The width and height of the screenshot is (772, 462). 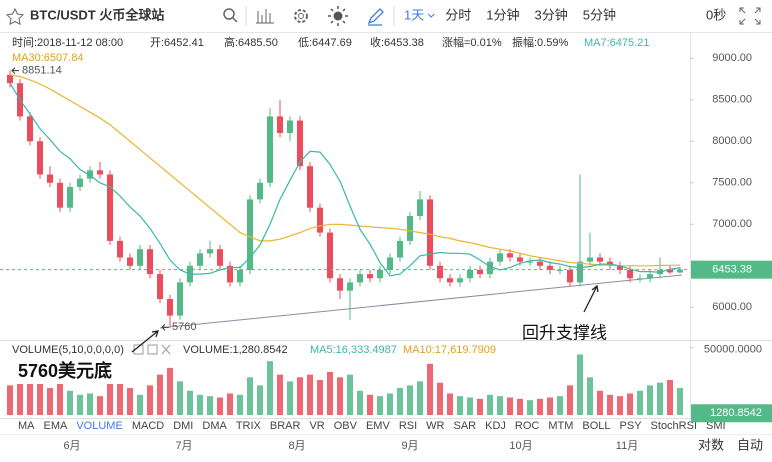 What do you see at coordinates (631, 426) in the screenshot?
I see `indicator-tab: PSY` at bounding box center [631, 426].